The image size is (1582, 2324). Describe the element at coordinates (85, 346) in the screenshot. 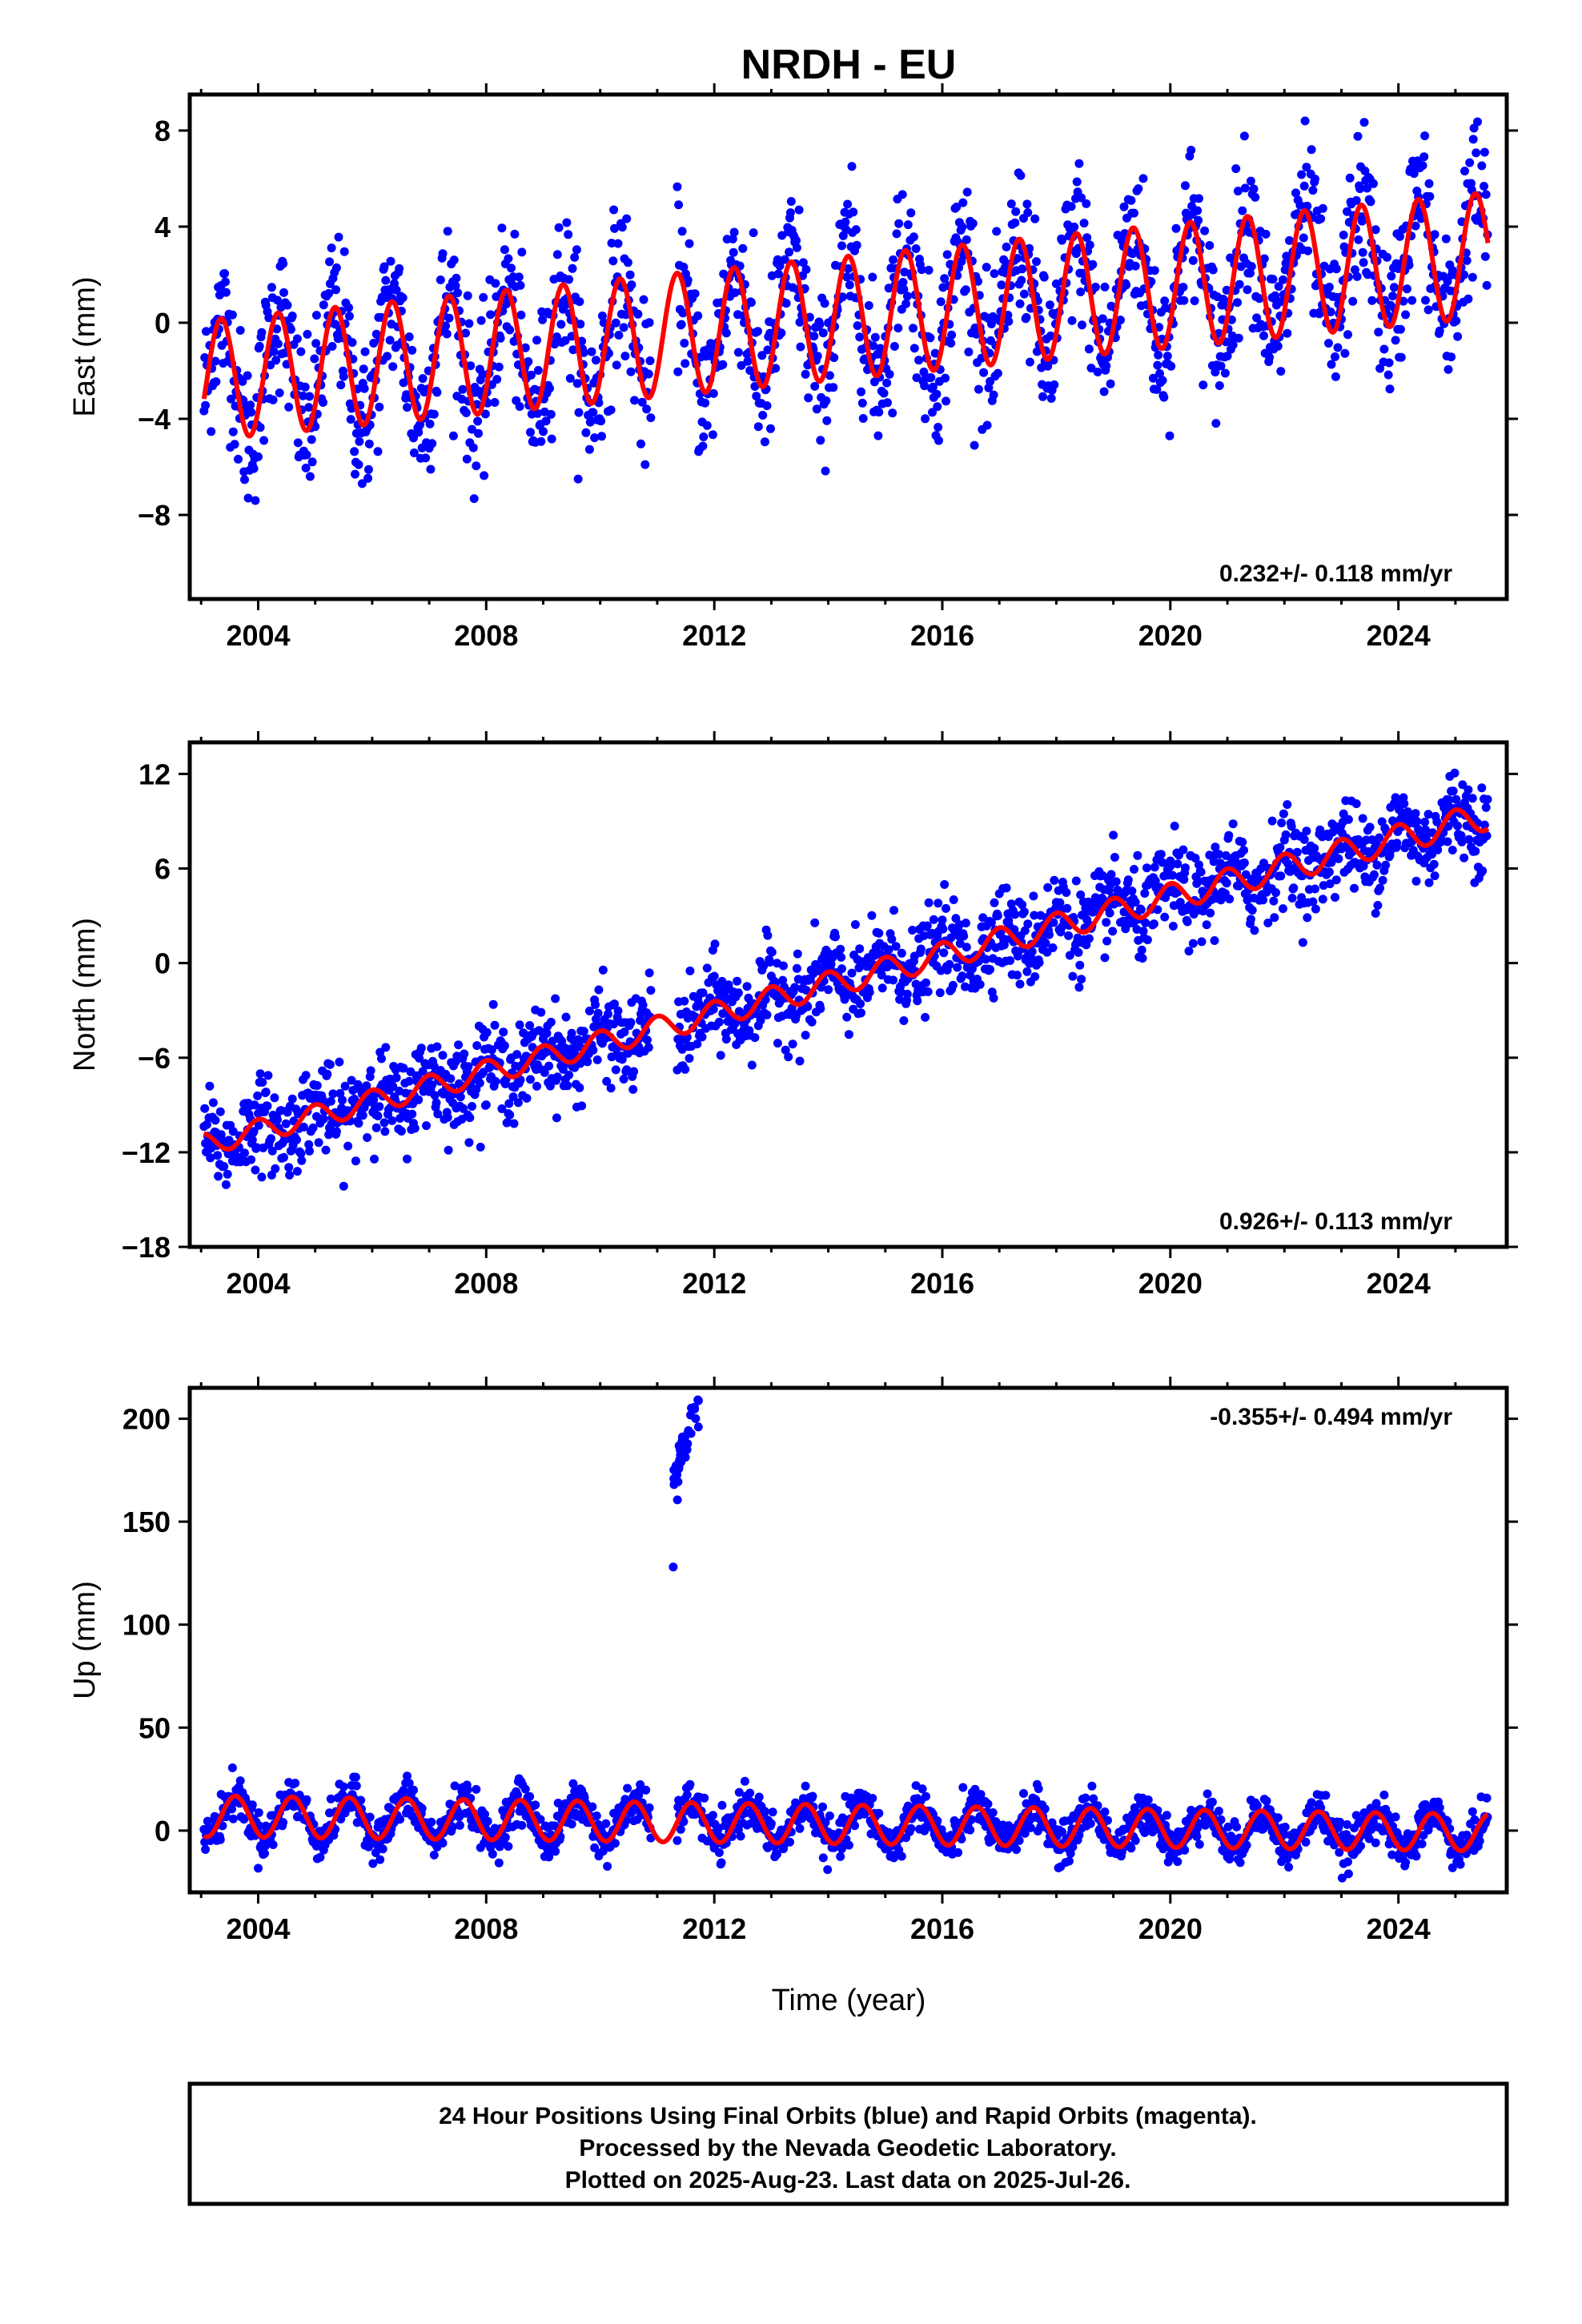

I see `y-axis-label: East (mm)` at that location.